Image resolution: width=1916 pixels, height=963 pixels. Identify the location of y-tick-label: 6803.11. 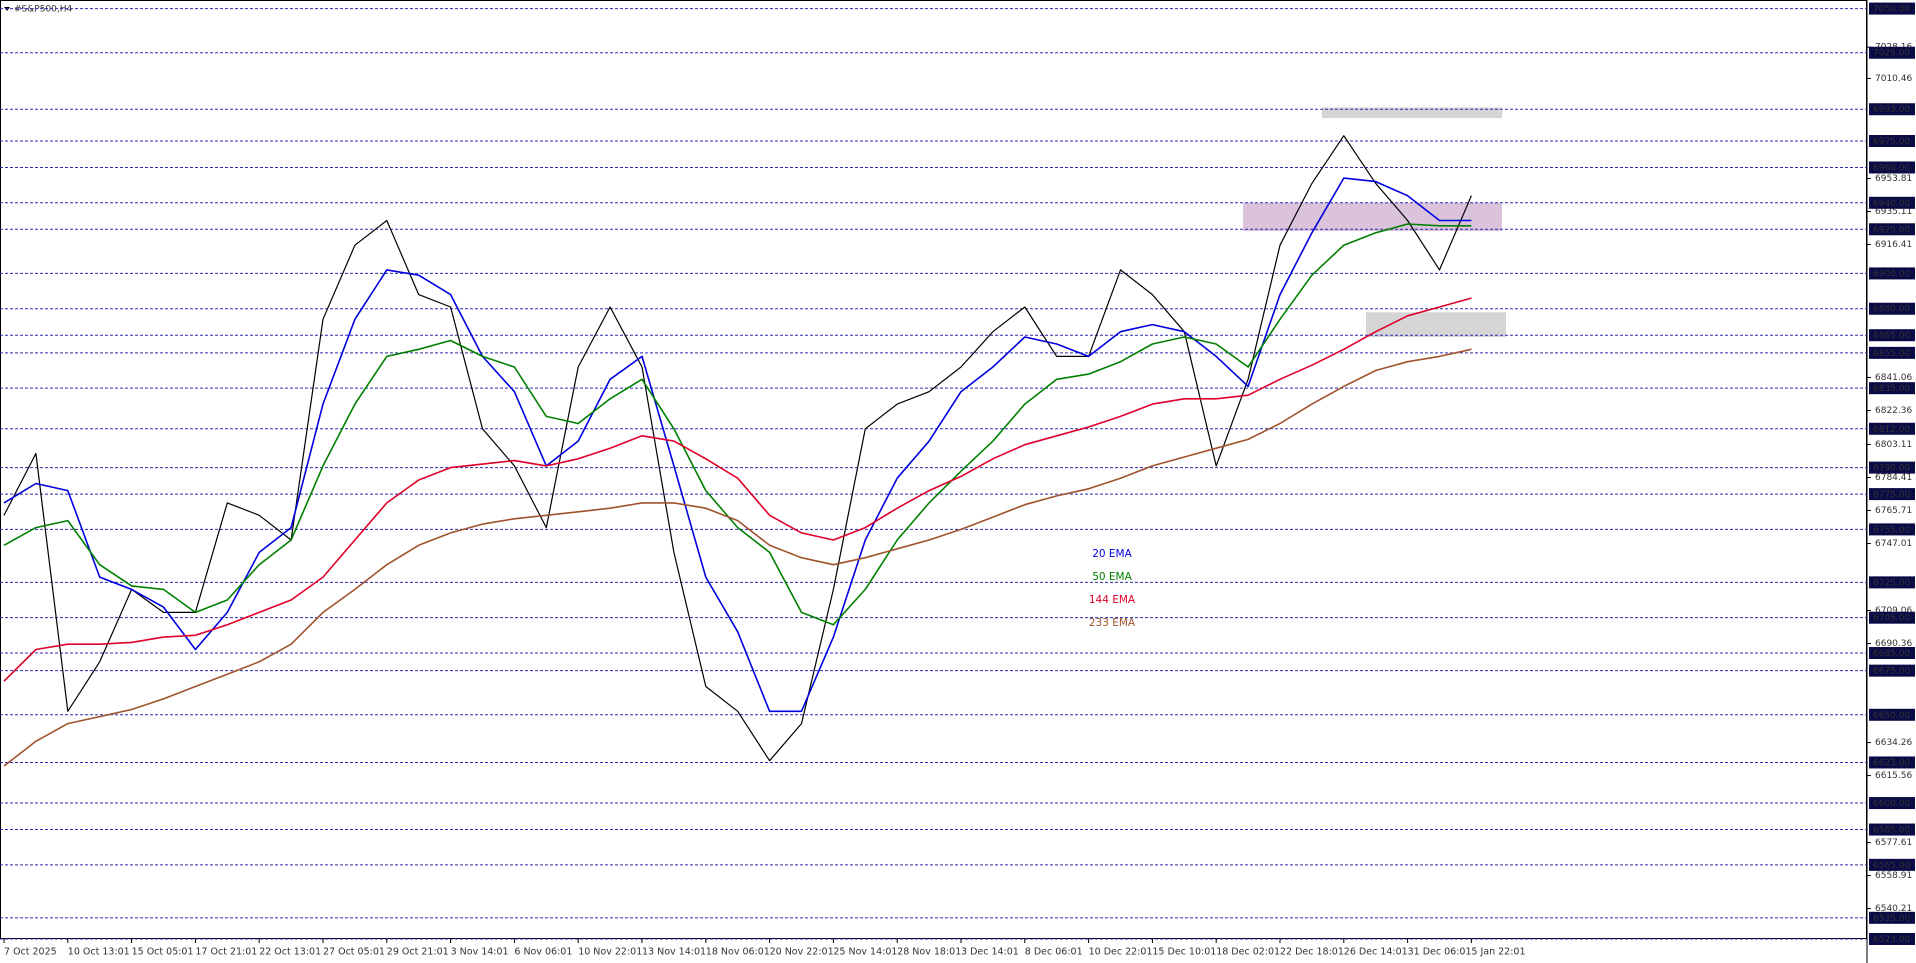
(1893, 445).